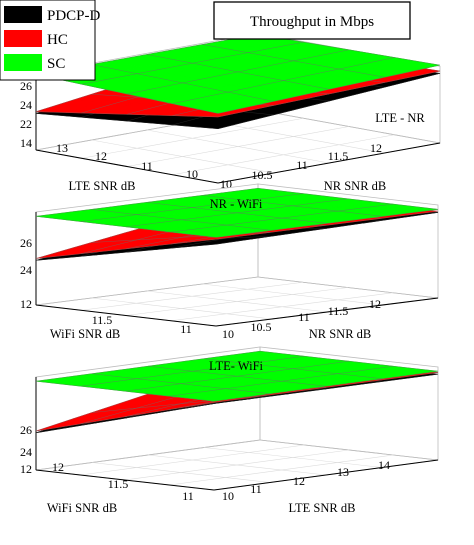 The height and width of the screenshot is (545, 474). What do you see at coordinates (192, 174) in the screenshot?
I see `x-tick-label: 10` at bounding box center [192, 174].